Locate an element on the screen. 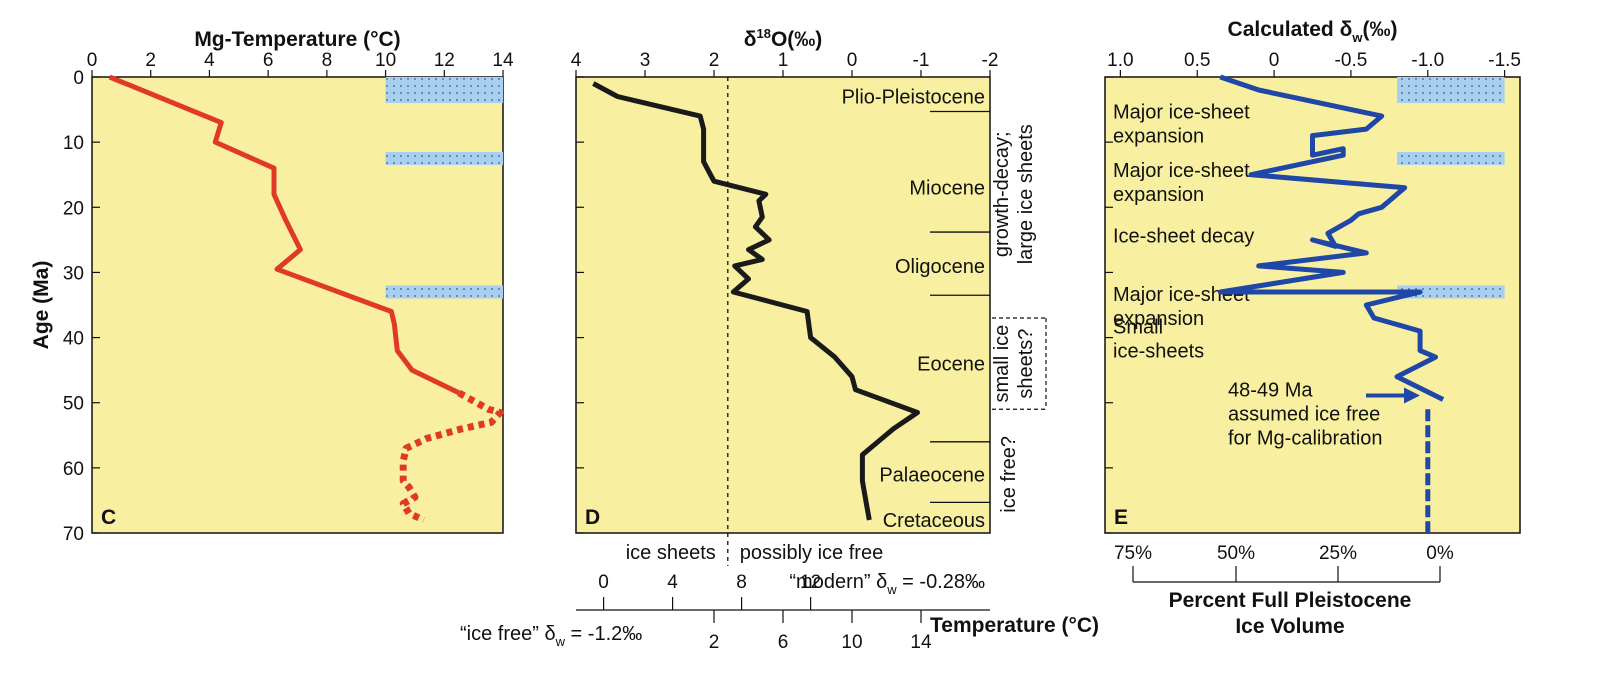 The image size is (1600, 678). panel-e-x-tick-label: -1.5 is located at coordinates (1504, 60).